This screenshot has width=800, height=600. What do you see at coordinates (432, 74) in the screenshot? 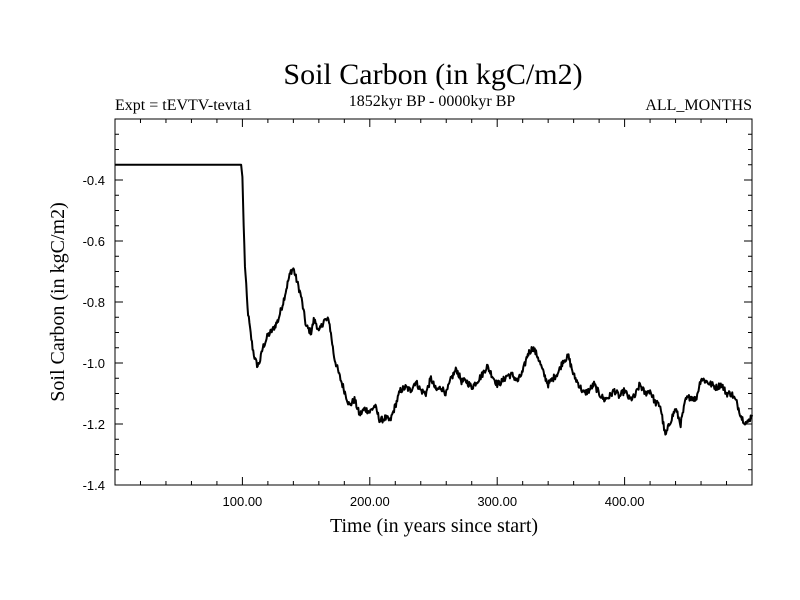
I see `chart-title: Soil Carbon (in kgC/m2)` at bounding box center [432, 74].